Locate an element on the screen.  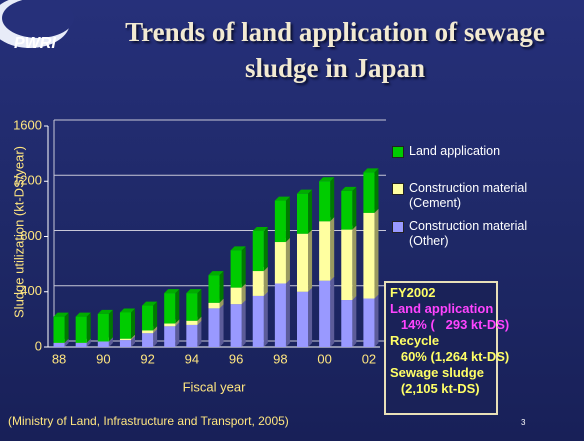
info-line: Recycle is located at coordinates (415, 340).